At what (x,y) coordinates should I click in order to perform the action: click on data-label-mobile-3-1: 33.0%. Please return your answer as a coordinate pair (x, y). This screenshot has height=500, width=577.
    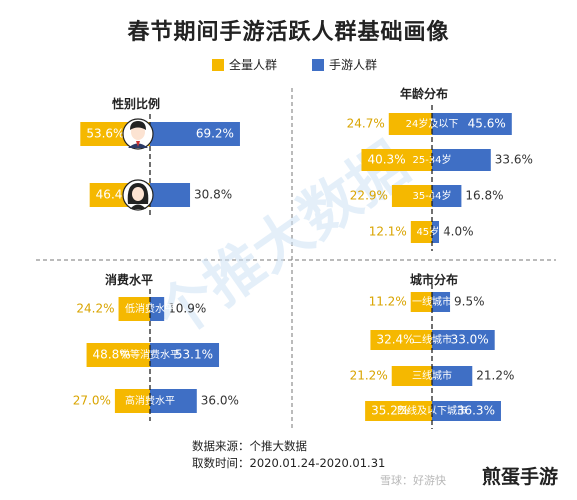
    Looking at the image, I should click on (470, 340).